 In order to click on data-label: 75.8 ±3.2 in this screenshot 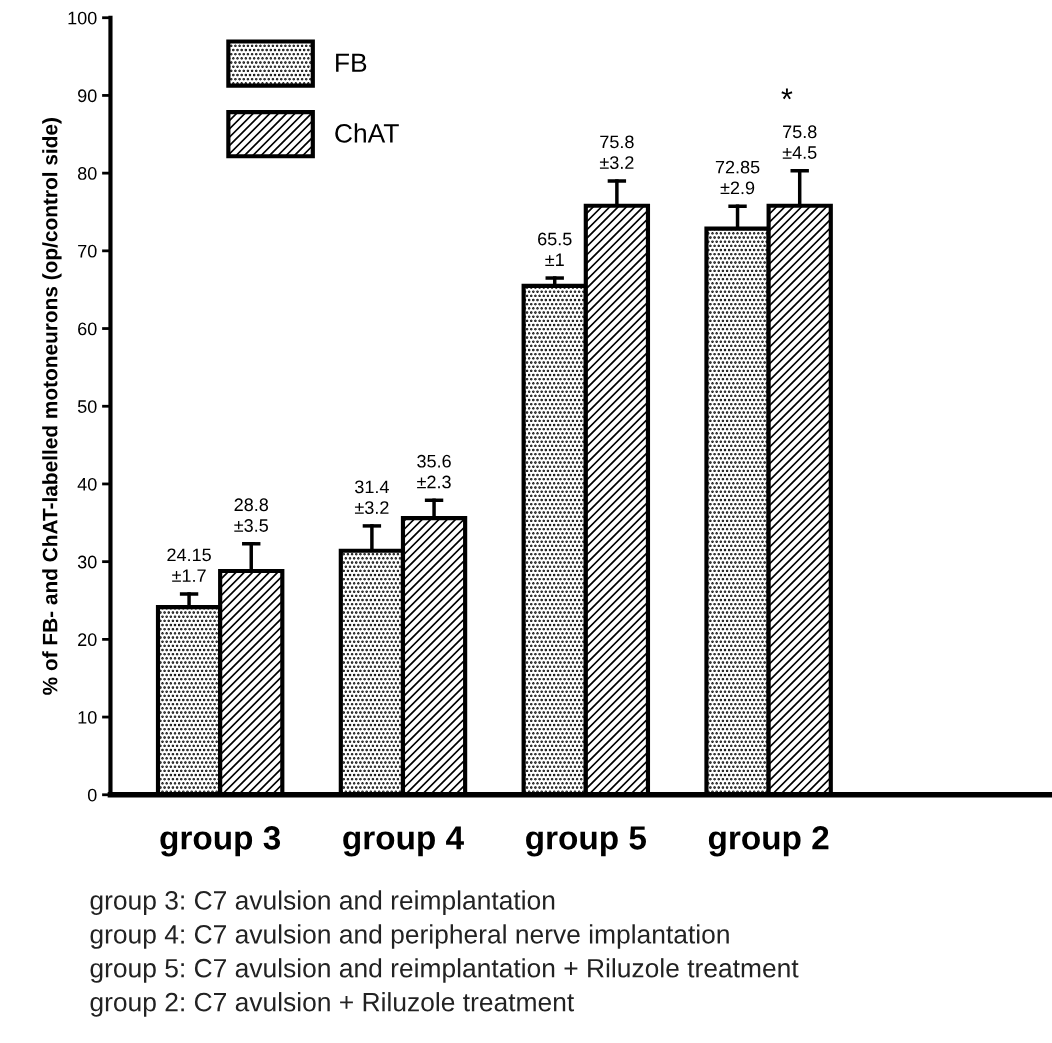, I will do `click(616, 152)`.